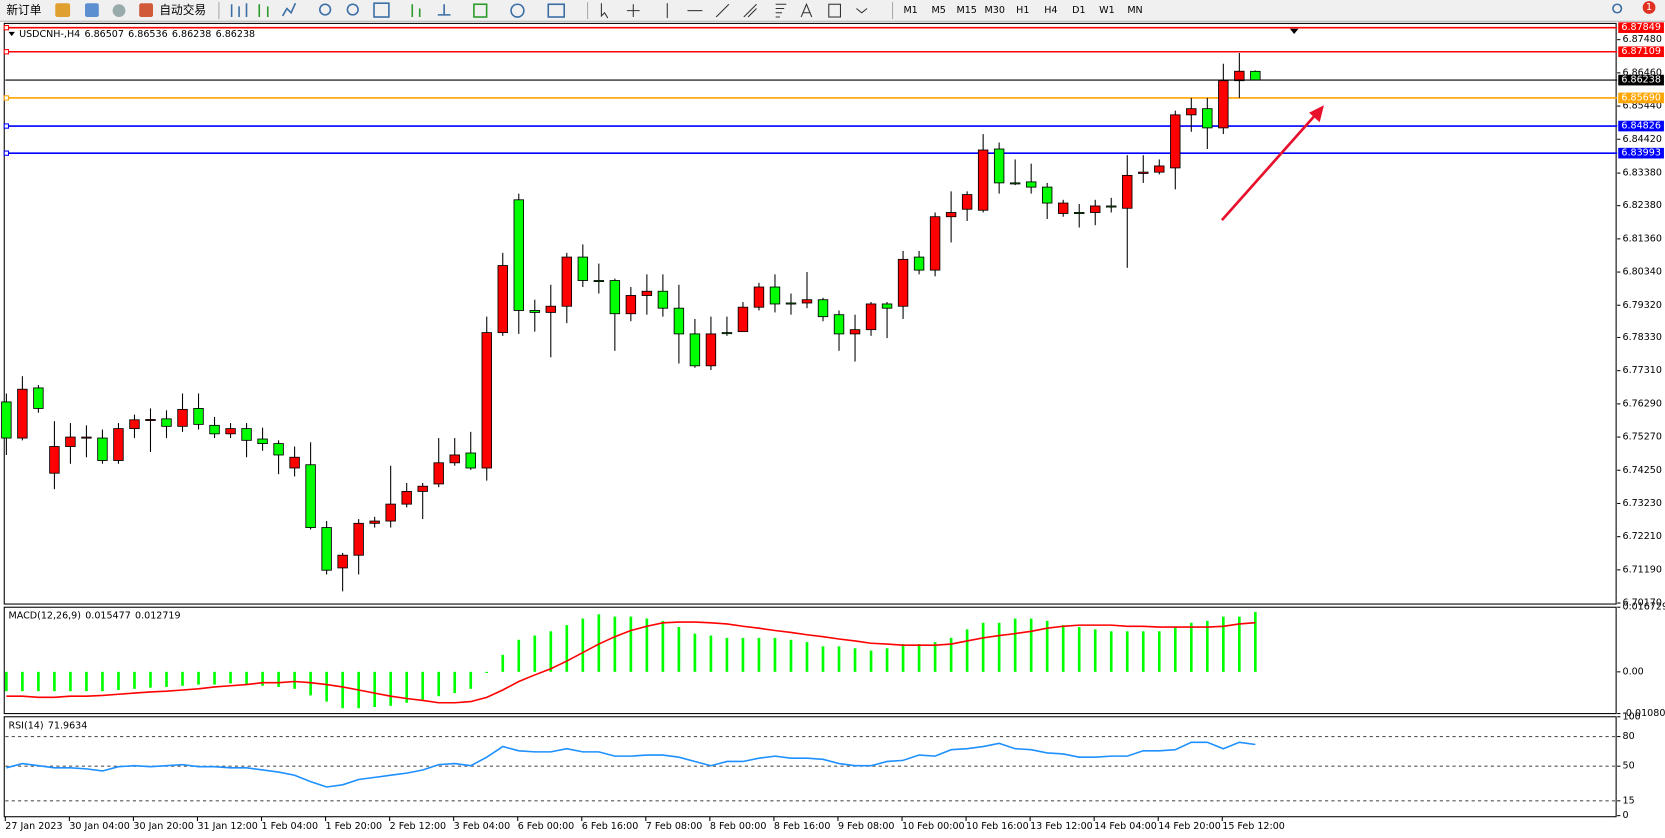 This screenshot has height=838, width=1665. Describe the element at coordinates (604, 11) in the screenshot. I see `cursor-tool` at that location.